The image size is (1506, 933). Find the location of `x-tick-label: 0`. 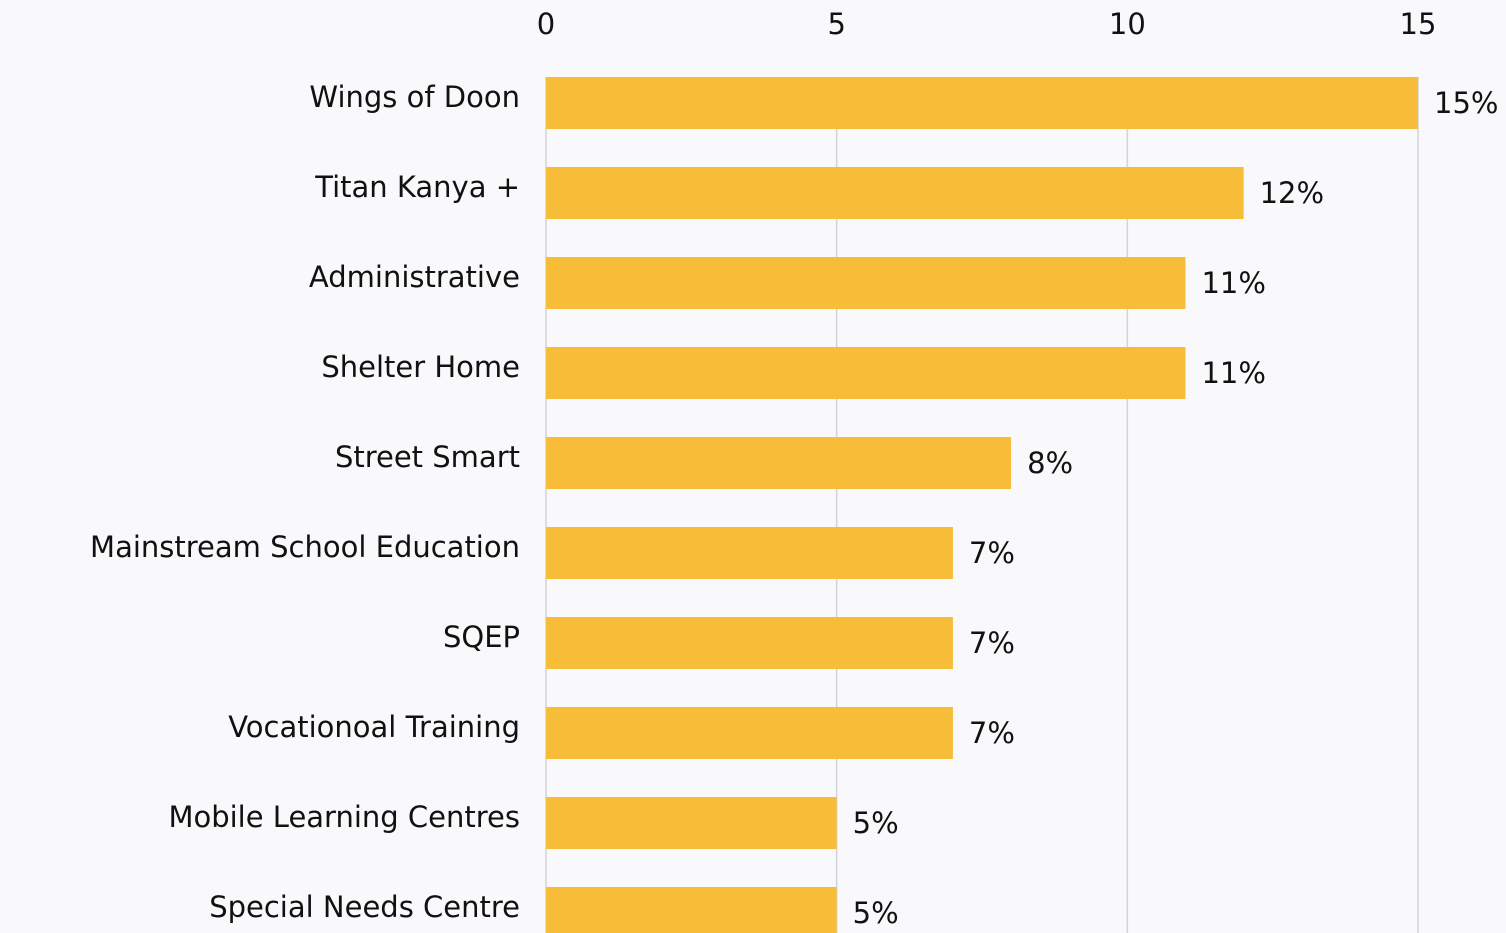

x-tick-label: 0 is located at coordinates (546, 24).